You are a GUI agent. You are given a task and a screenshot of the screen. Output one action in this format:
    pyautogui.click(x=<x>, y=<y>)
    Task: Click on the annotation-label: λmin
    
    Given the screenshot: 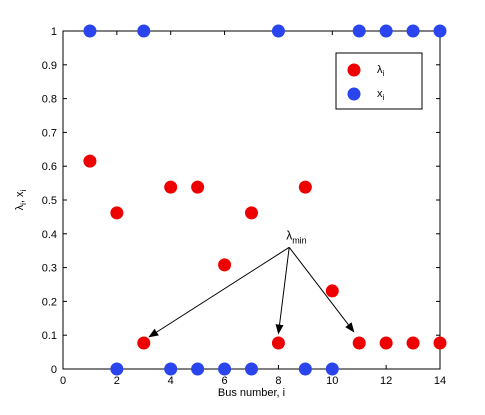 What is the action you would take?
    pyautogui.click(x=296, y=236)
    